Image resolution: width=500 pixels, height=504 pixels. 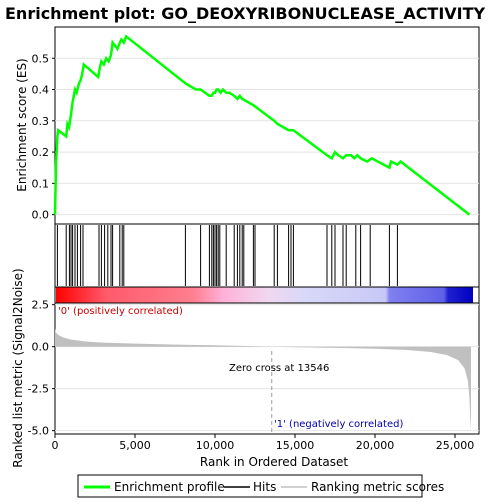 What do you see at coordinates (22, 124) in the screenshot?
I see `es-y-axis-label: Enrichment score (ES)` at bounding box center [22, 124].